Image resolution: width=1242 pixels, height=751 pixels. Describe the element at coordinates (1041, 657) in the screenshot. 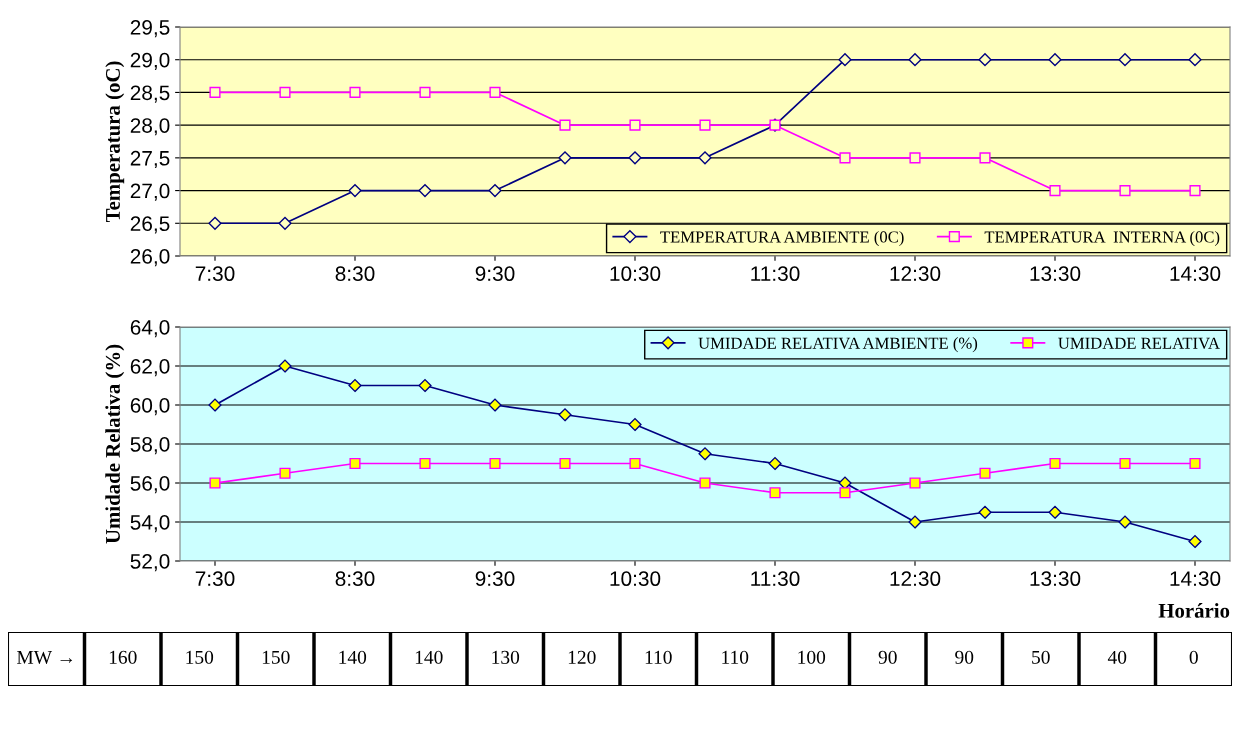

I see `data-label: 50` at that location.